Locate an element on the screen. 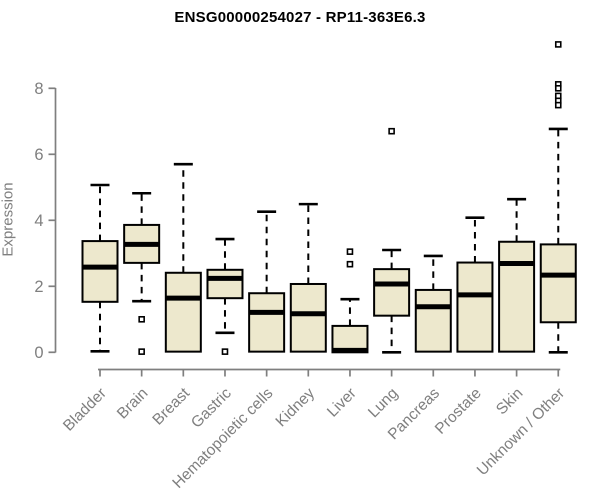 This screenshot has height=500, width=600. svg-text: 0 is located at coordinates (38, 353).